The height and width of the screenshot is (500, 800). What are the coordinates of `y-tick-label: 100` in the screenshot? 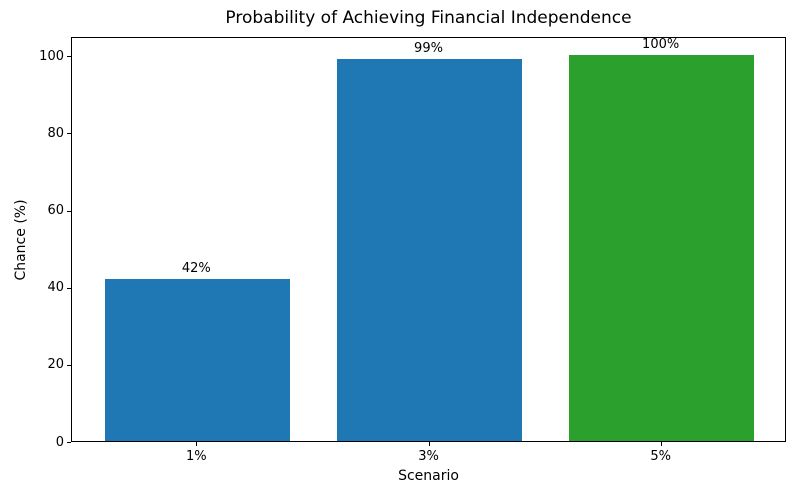 It's located at (51, 56).